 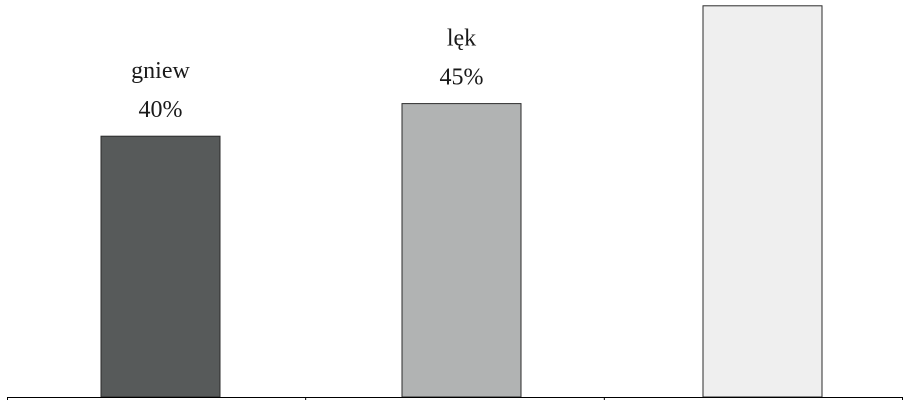 What do you see at coordinates (461, 39) in the screenshot?
I see `bar-category-label: lęk` at bounding box center [461, 39].